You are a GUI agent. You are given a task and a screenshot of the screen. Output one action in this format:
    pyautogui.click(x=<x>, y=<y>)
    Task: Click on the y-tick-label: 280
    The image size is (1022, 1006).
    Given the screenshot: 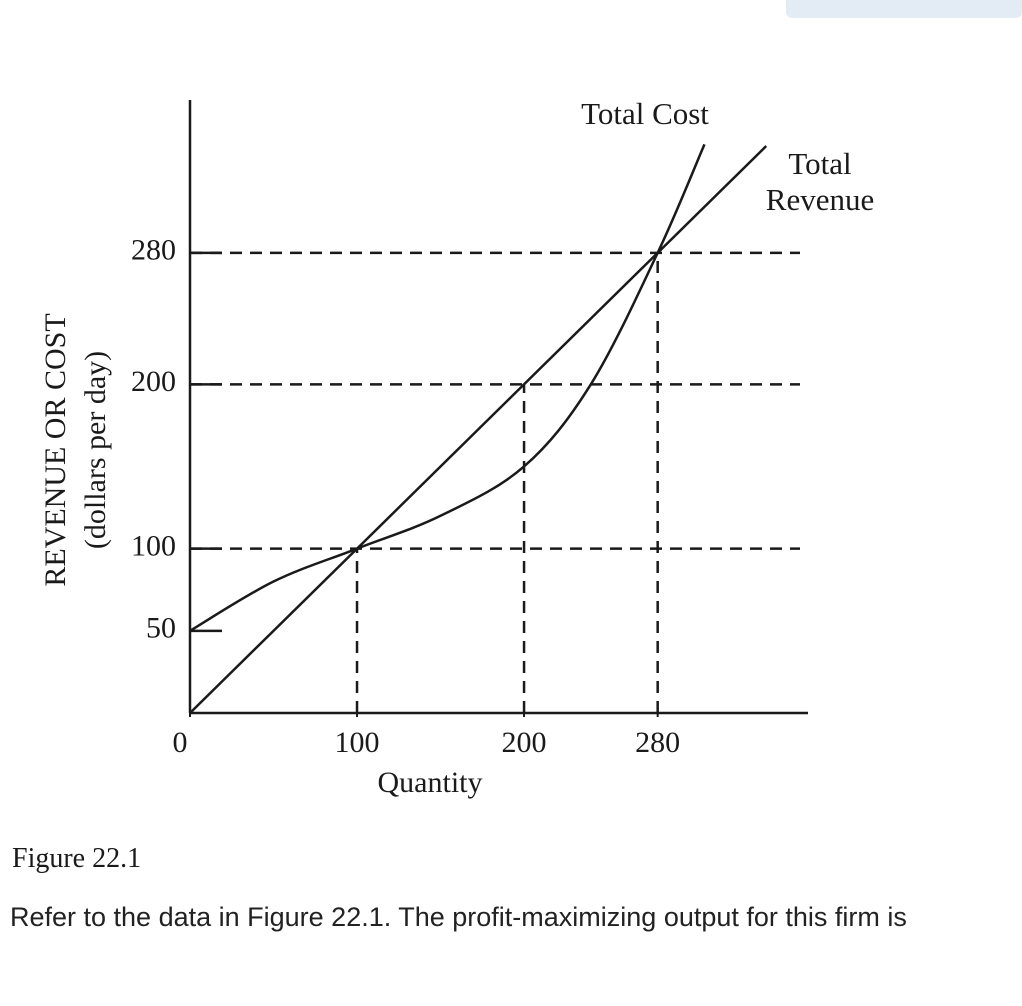 What is the action you would take?
    pyautogui.click(x=153, y=250)
    